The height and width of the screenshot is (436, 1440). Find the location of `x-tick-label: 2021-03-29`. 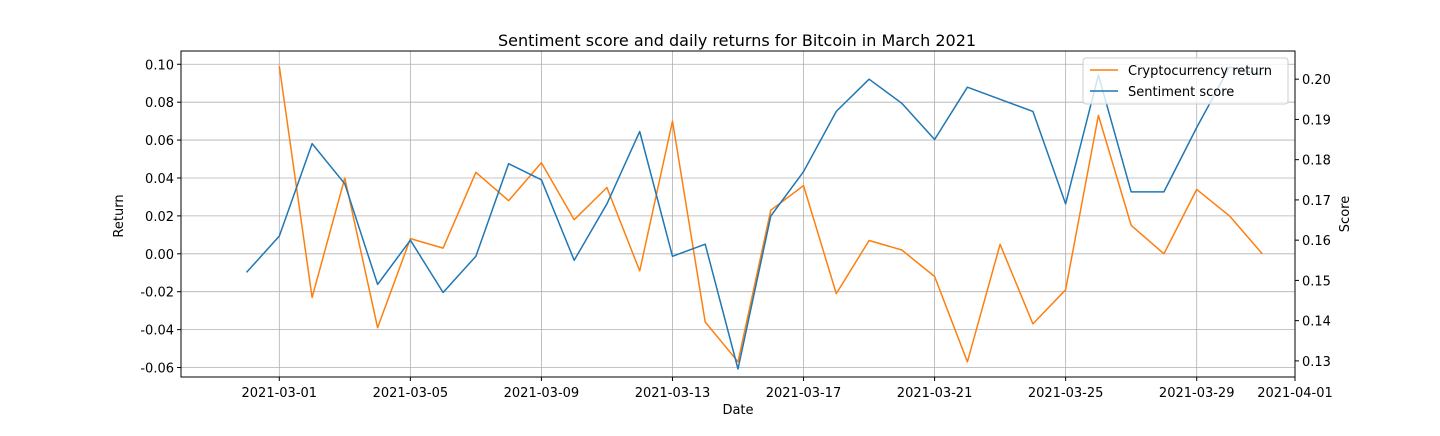

x-tick-label: 2021-03-29 is located at coordinates (1197, 393).